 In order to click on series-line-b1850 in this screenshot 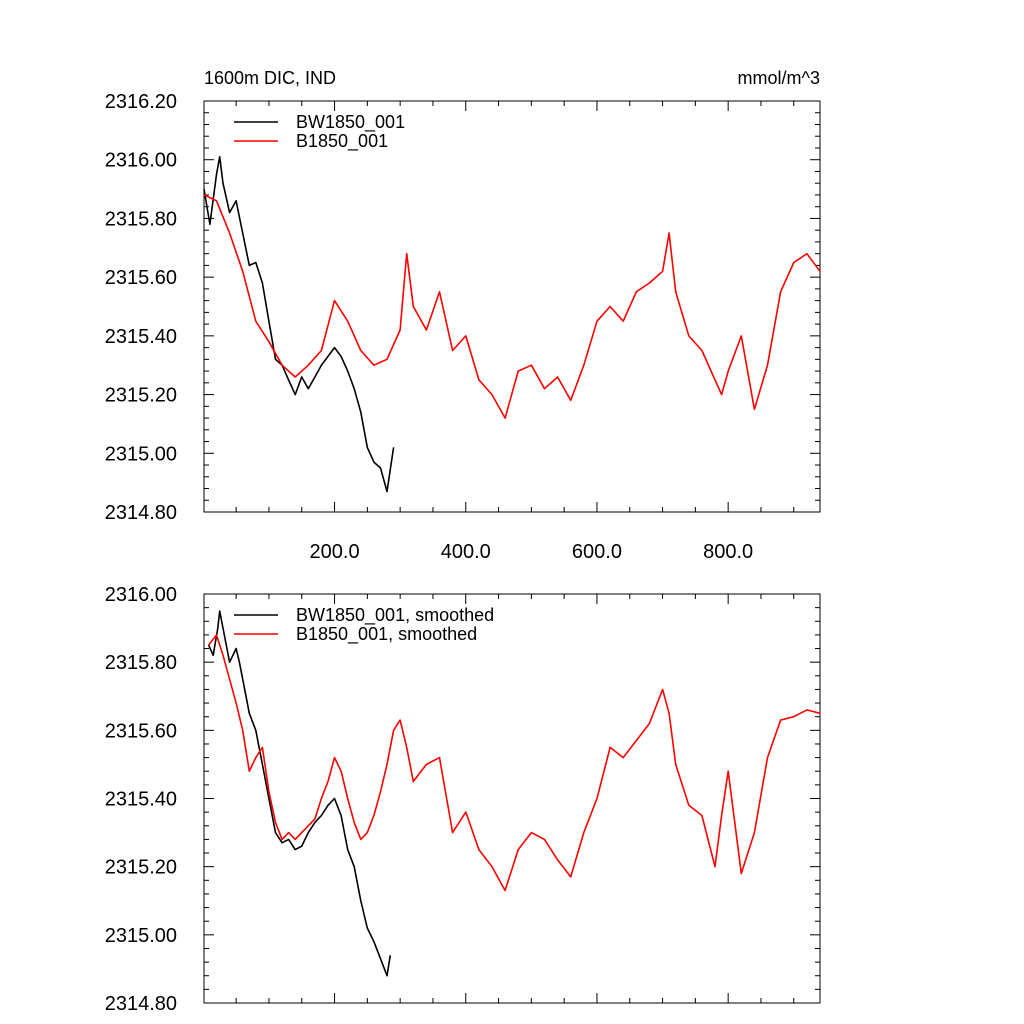, I will do `click(512, 306)`.